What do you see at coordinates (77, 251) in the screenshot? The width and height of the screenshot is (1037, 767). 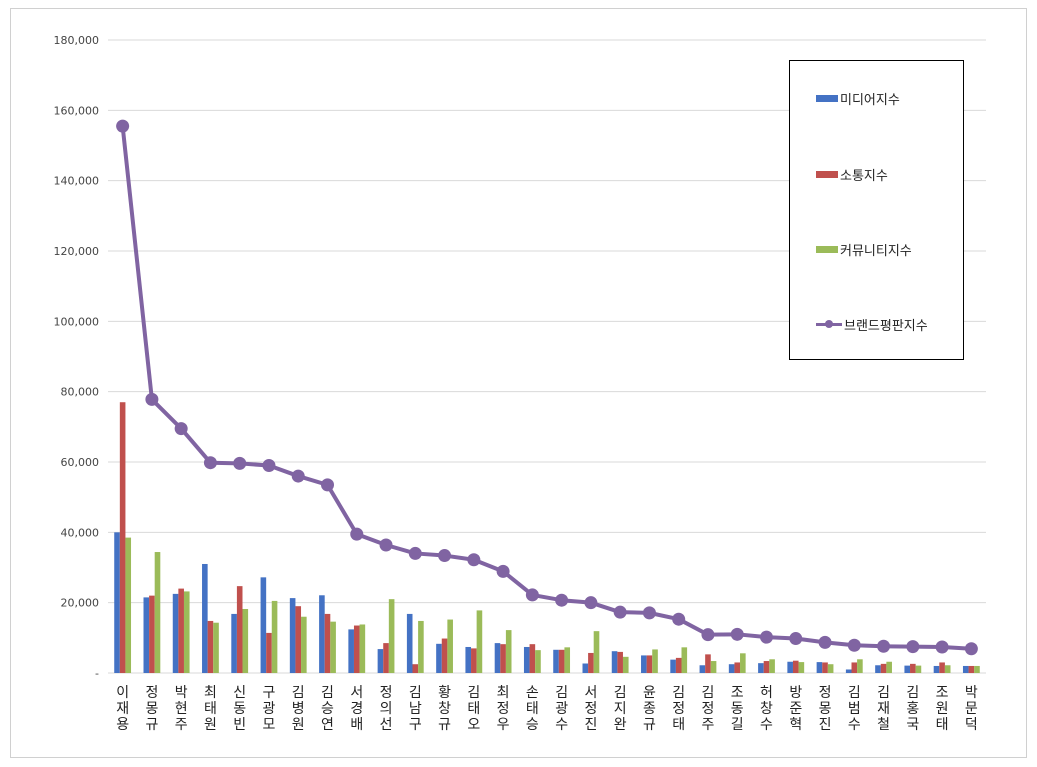 I see `y-tick-label: 120,000` at bounding box center [77, 251].